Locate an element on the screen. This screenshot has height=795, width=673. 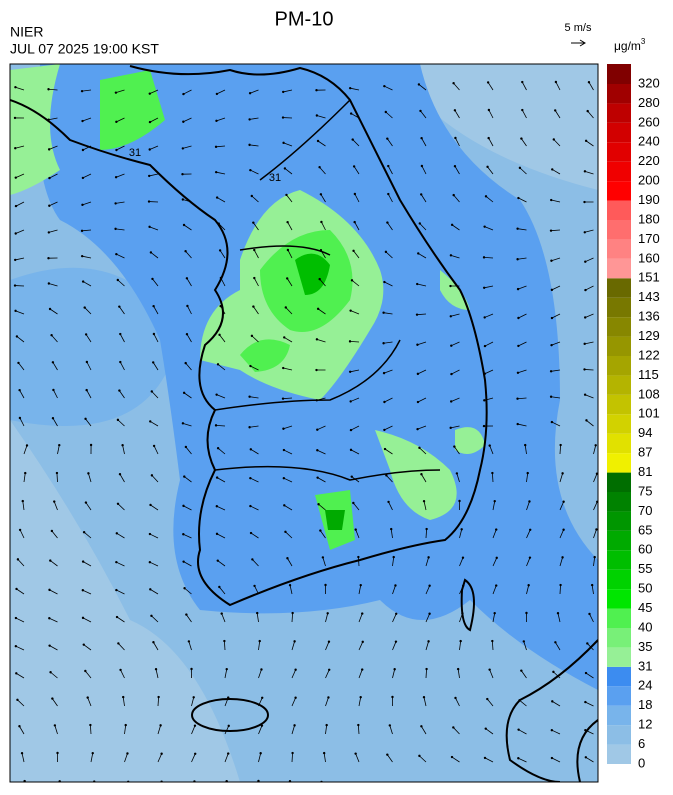
agency: NIER is located at coordinates (26, 32).